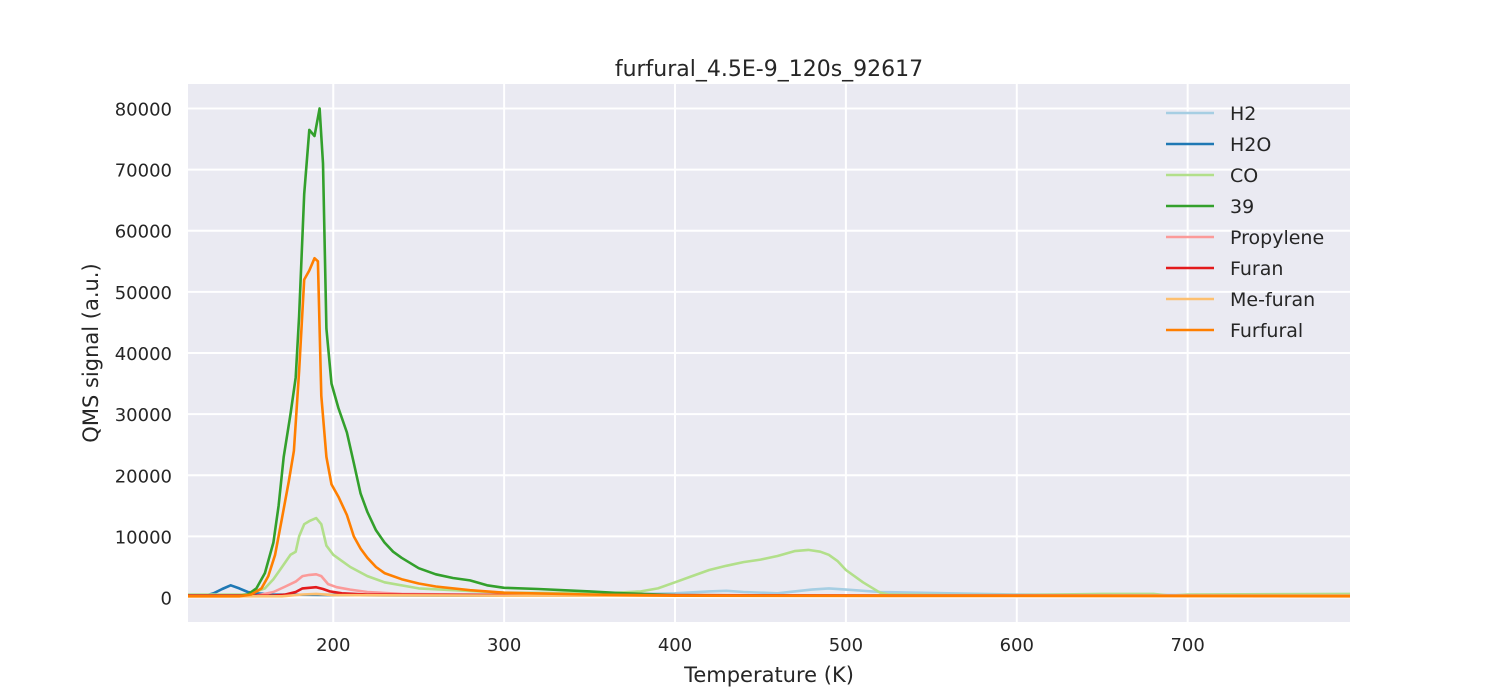 This screenshot has height=700, width=1500. I want to click on series-line-me-furan, so click(769, 595).